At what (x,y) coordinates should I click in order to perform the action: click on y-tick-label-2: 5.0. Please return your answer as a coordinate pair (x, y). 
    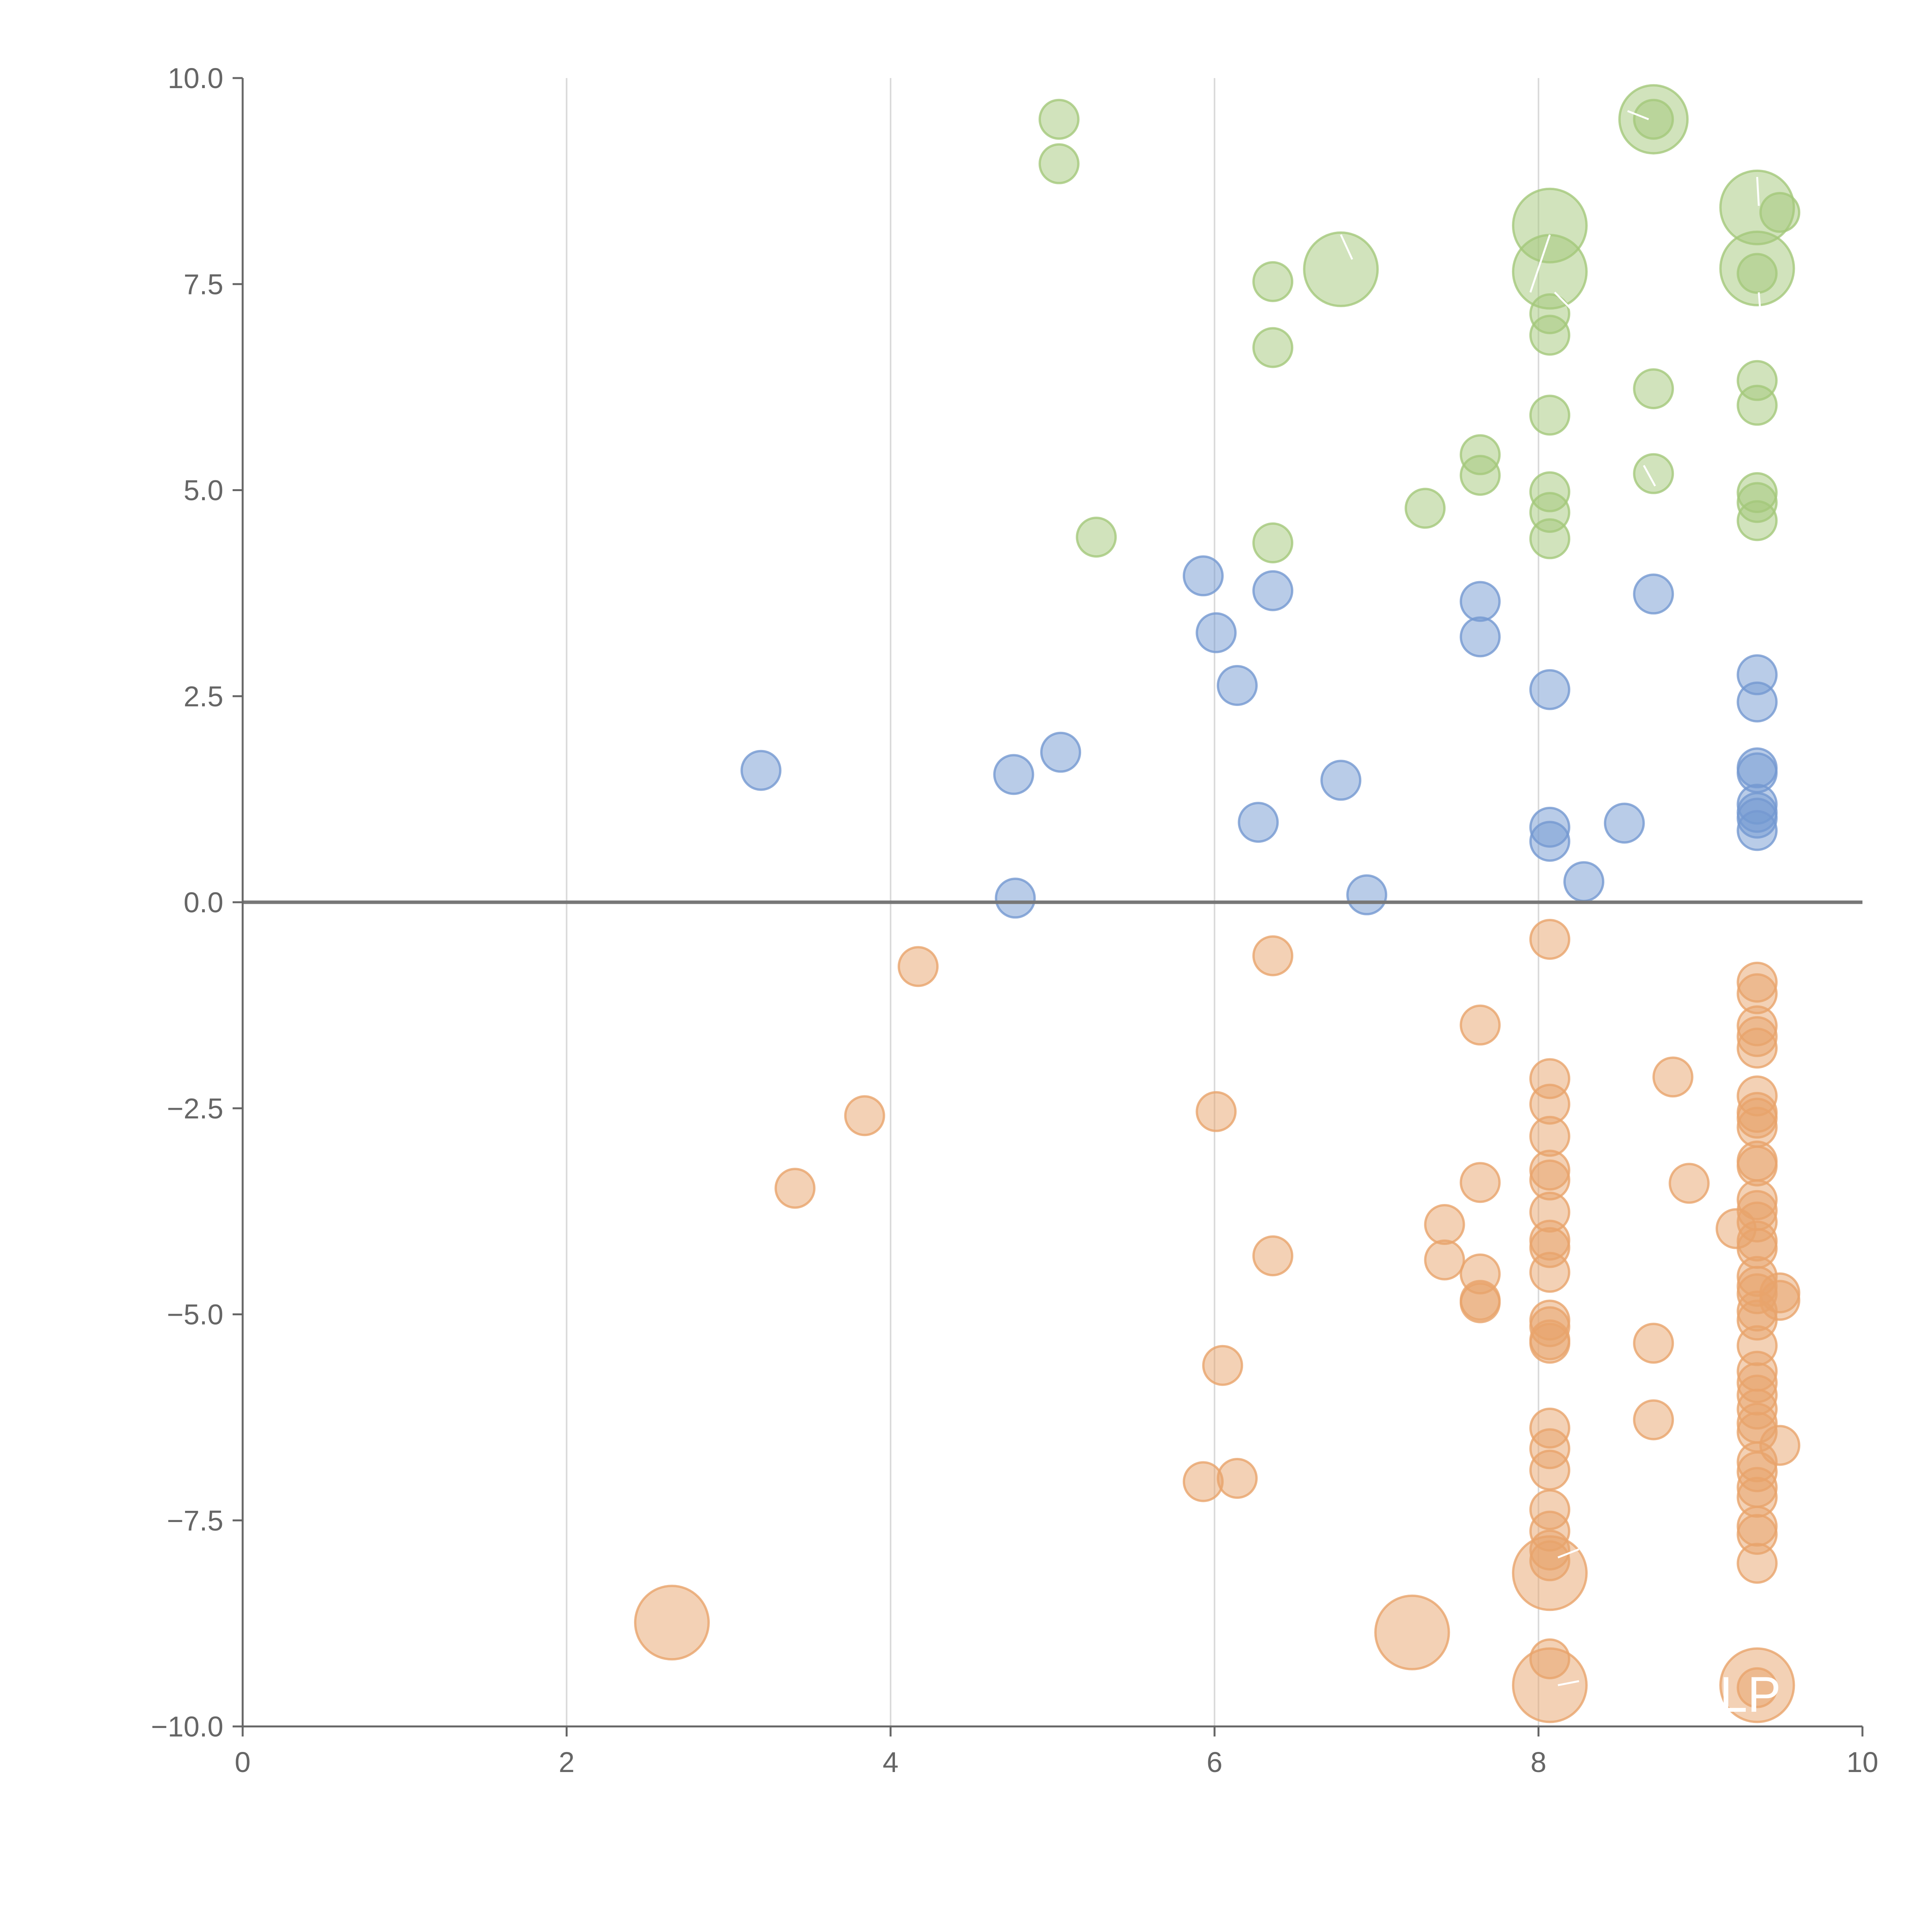
    Looking at the image, I should click on (204, 491).